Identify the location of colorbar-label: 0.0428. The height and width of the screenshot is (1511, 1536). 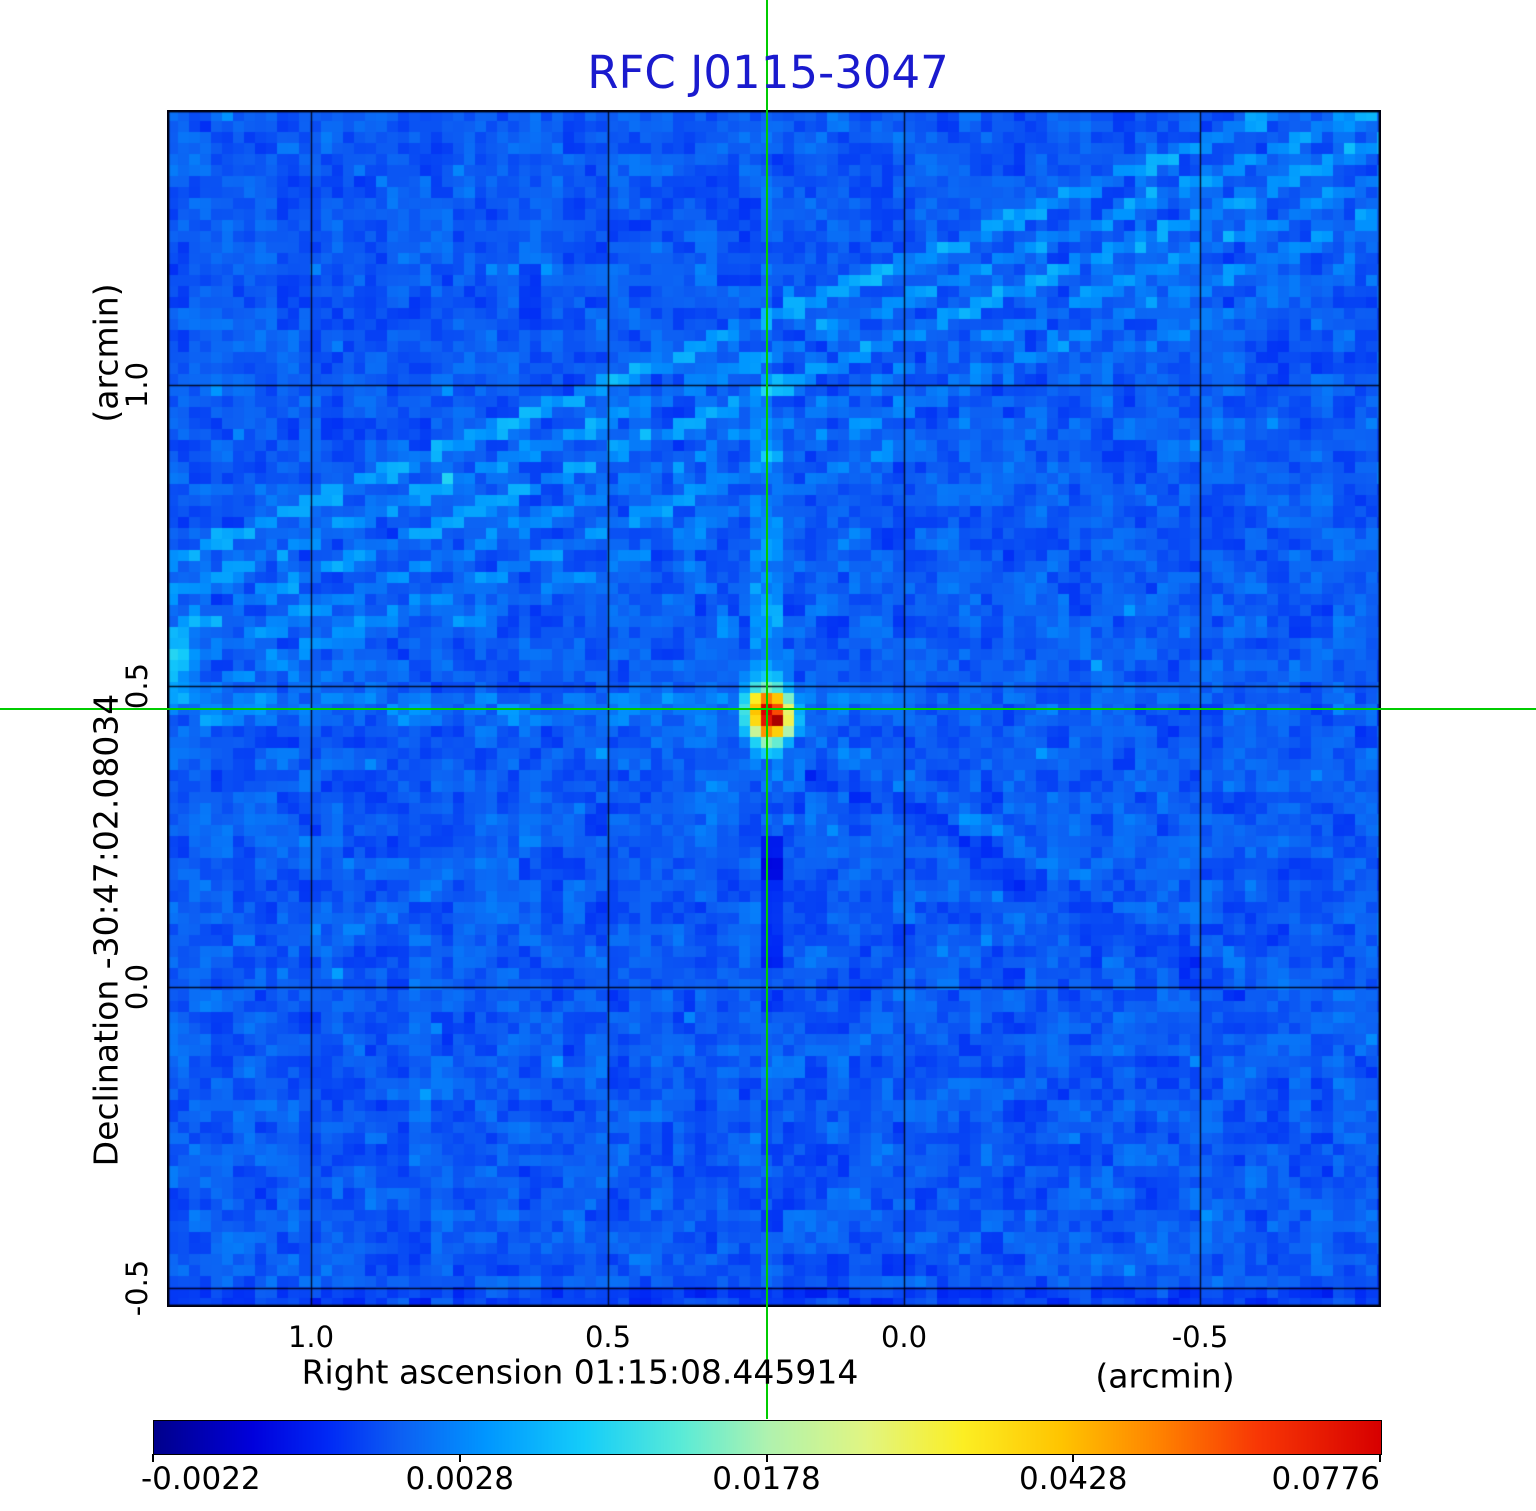
(1073, 1479).